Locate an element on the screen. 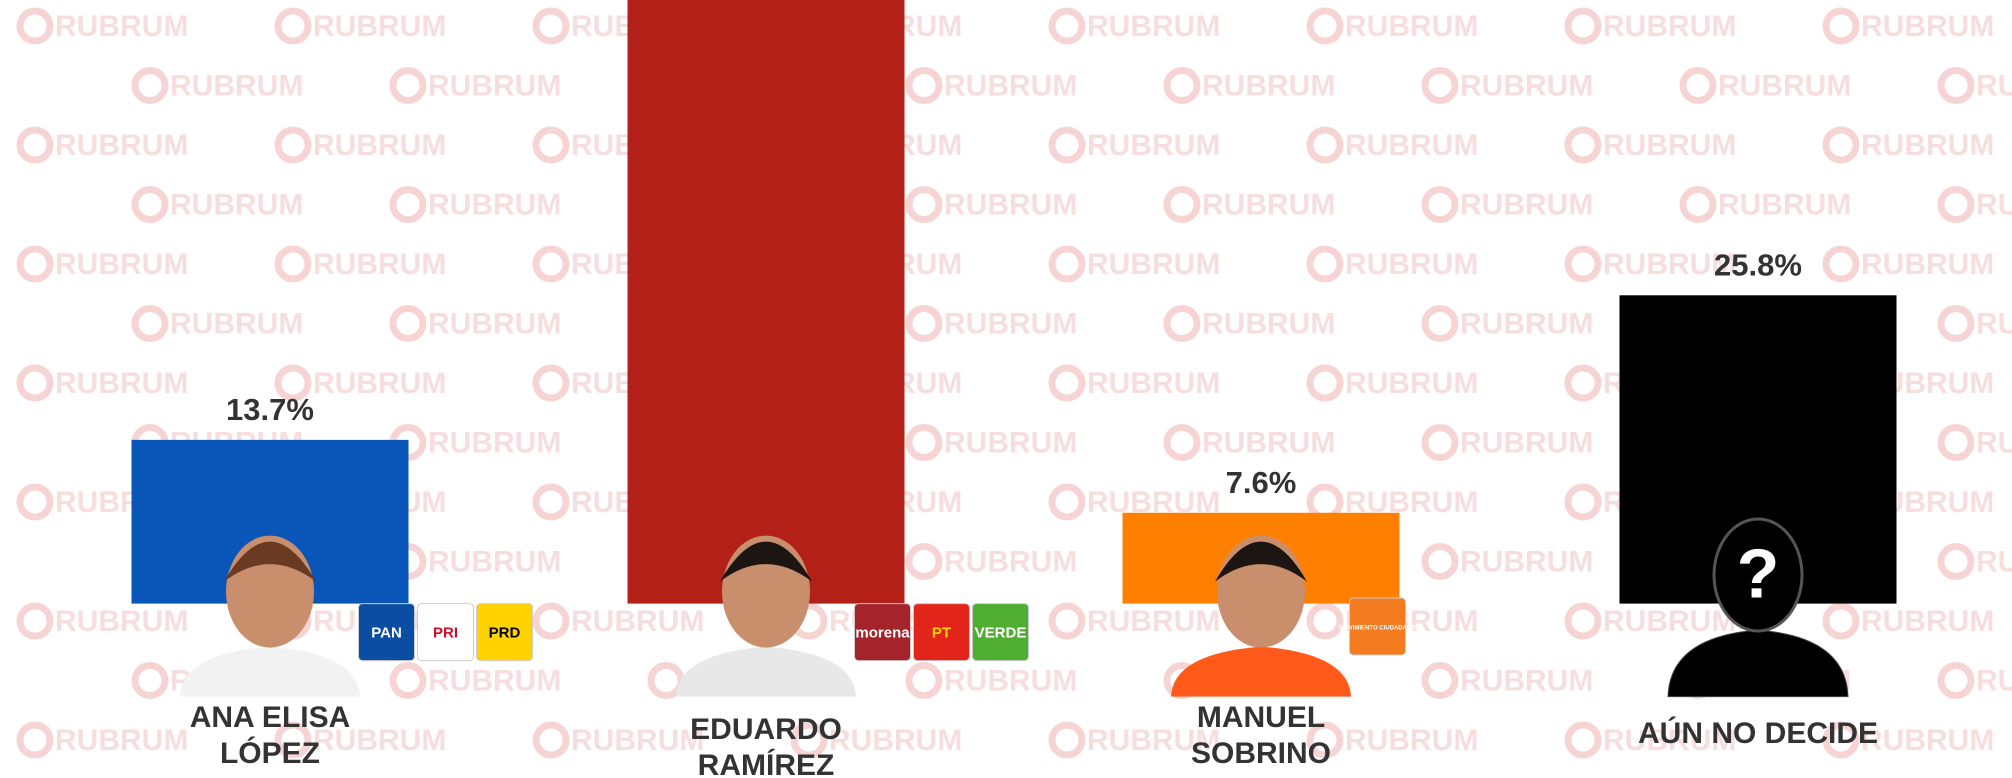 This screenshot has height=778, width=2012. value-label: 25.8% is located at coordinates (1758, 264).